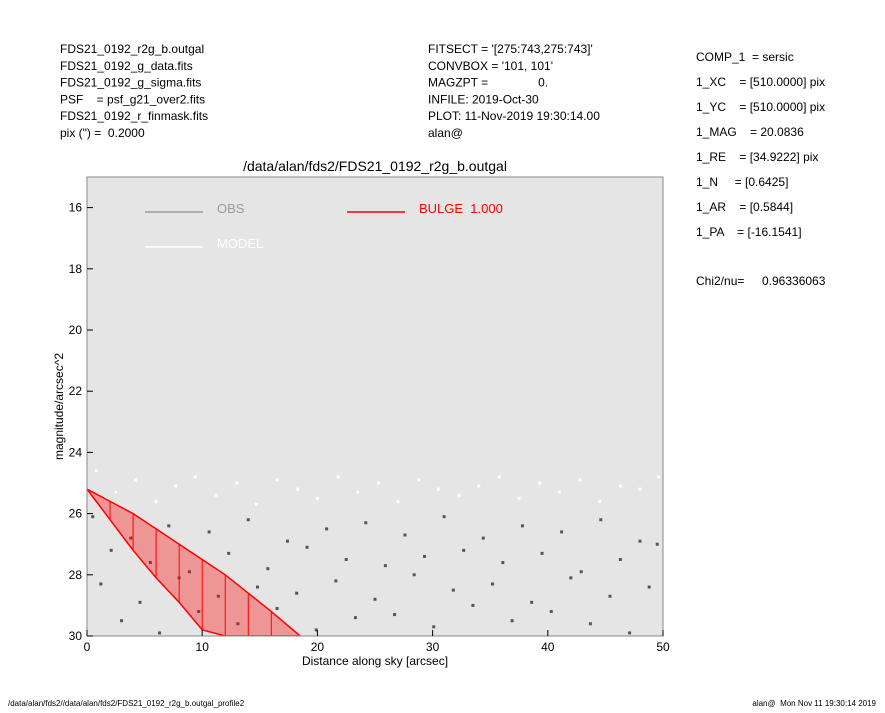 The height and width of the screenshot is (713, 885). Describe the element at coordinates (76, 330) in the screenshot. I see `y-tick-label: 20` at that location.